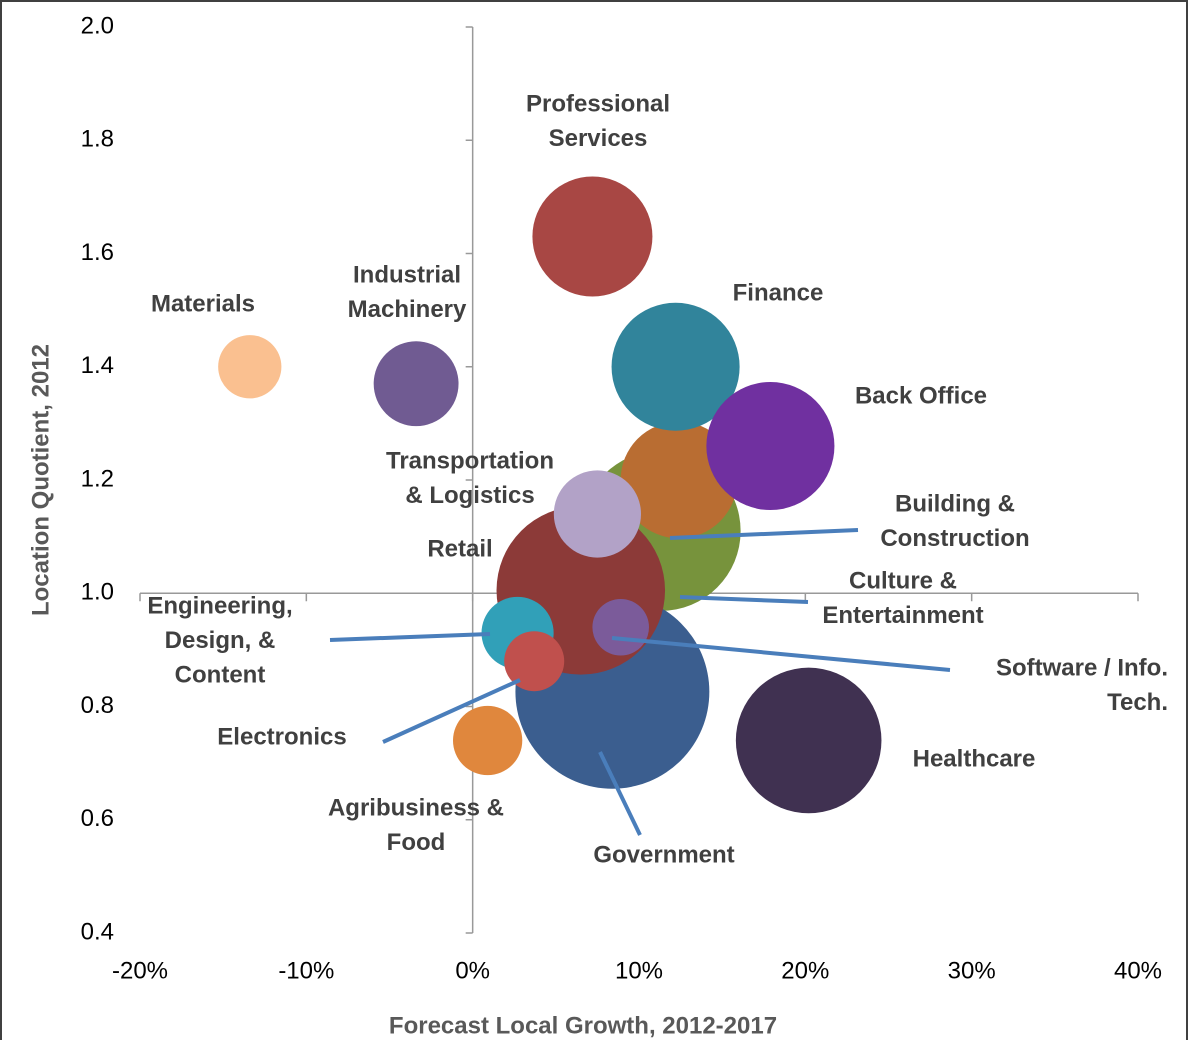 This screenshot has height=1040, width=1188. I want to click on bubble-label: Culture &, so click(903, 580).